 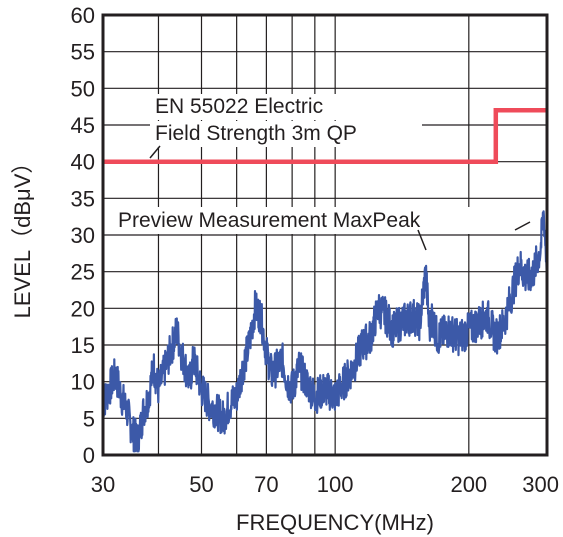 I want to click on y-tick-label: 0, so click(x=89, y=455).